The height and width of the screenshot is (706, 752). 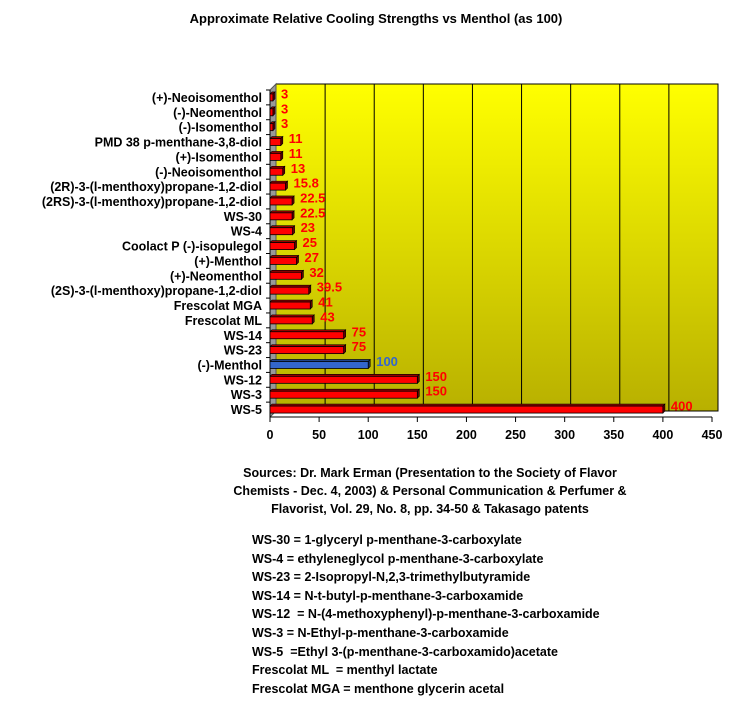 I want to click on data-label: 15.8, so click(x=306, y=183).